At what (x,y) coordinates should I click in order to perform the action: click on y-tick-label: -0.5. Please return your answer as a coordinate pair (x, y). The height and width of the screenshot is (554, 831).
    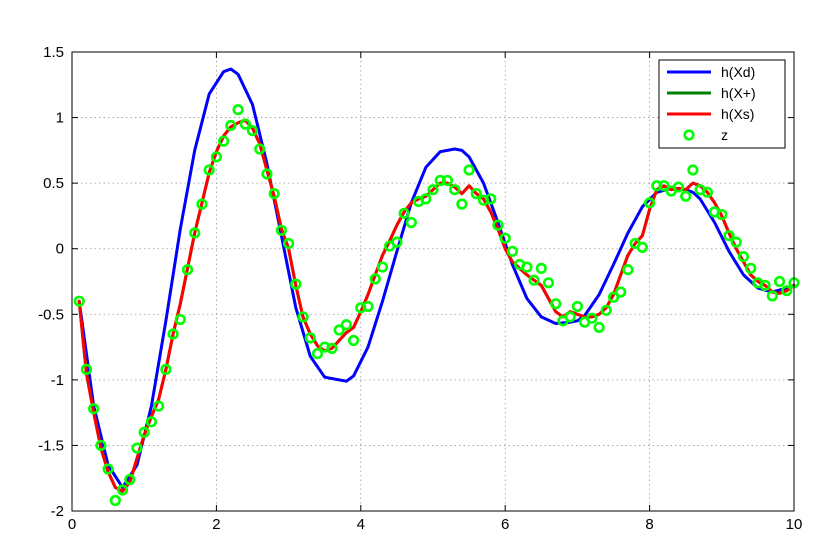
    Looking at the image, I should click on (51, 314).